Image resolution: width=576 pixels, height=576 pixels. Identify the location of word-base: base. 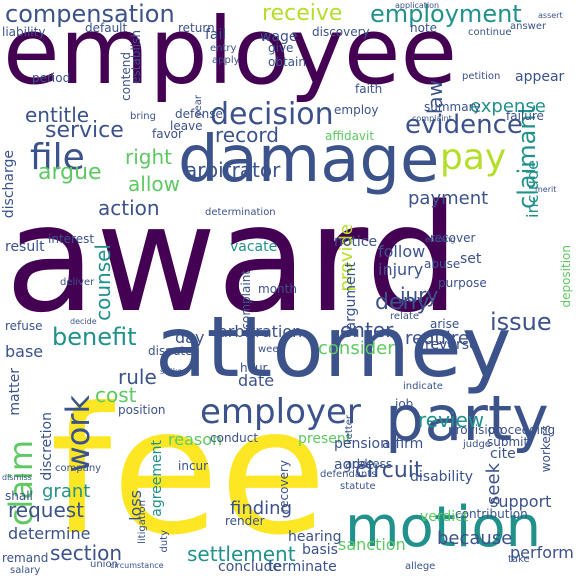
(24, 351).